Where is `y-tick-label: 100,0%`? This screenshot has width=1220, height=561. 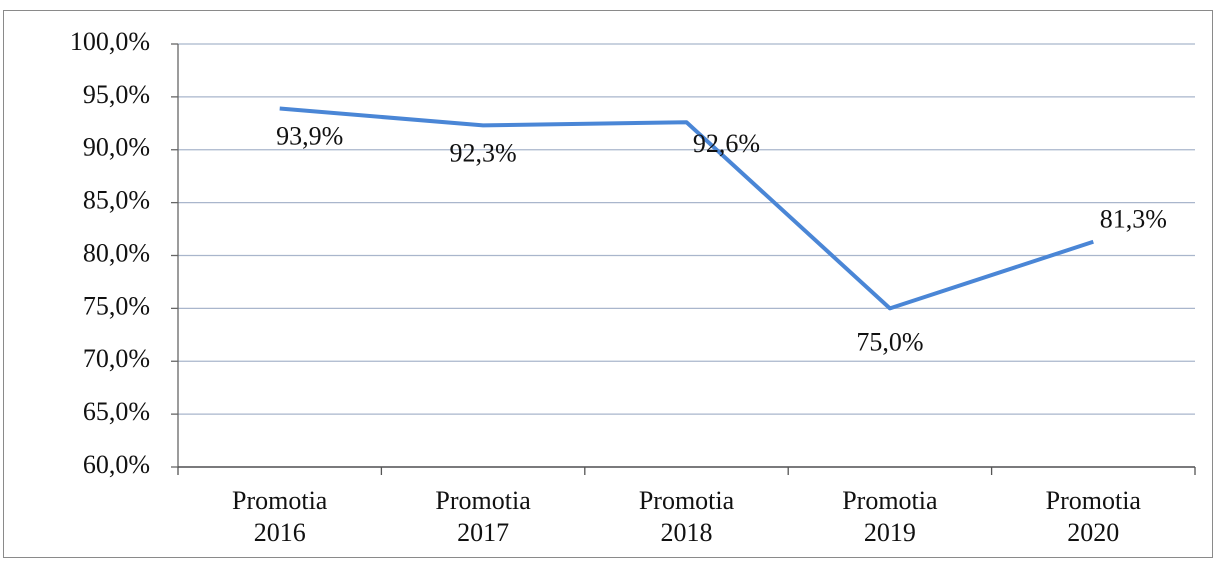 y-tick-label: 100,0% is located at coordinates (110, 41).